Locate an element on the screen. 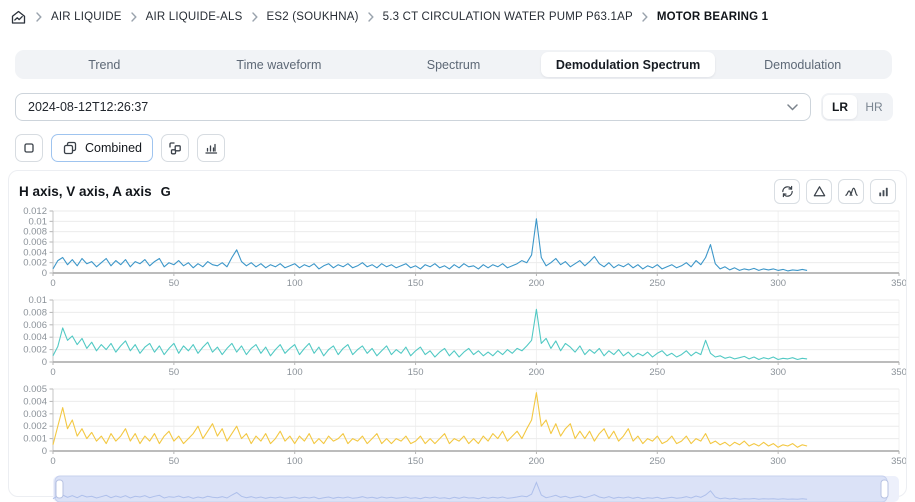  refresh-button is located at coordinates (787, 191).